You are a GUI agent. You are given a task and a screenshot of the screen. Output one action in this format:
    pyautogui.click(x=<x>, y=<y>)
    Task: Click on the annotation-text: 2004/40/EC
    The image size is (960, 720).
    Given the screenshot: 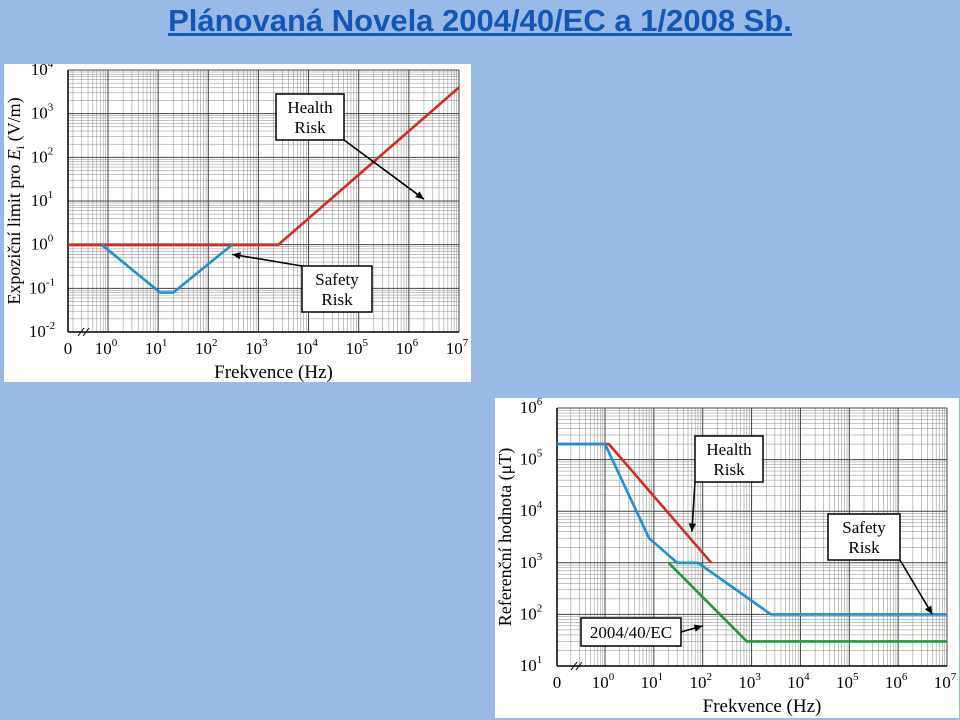 What is the action you would take?
    pyautogui.click(x=631, y=632)
    